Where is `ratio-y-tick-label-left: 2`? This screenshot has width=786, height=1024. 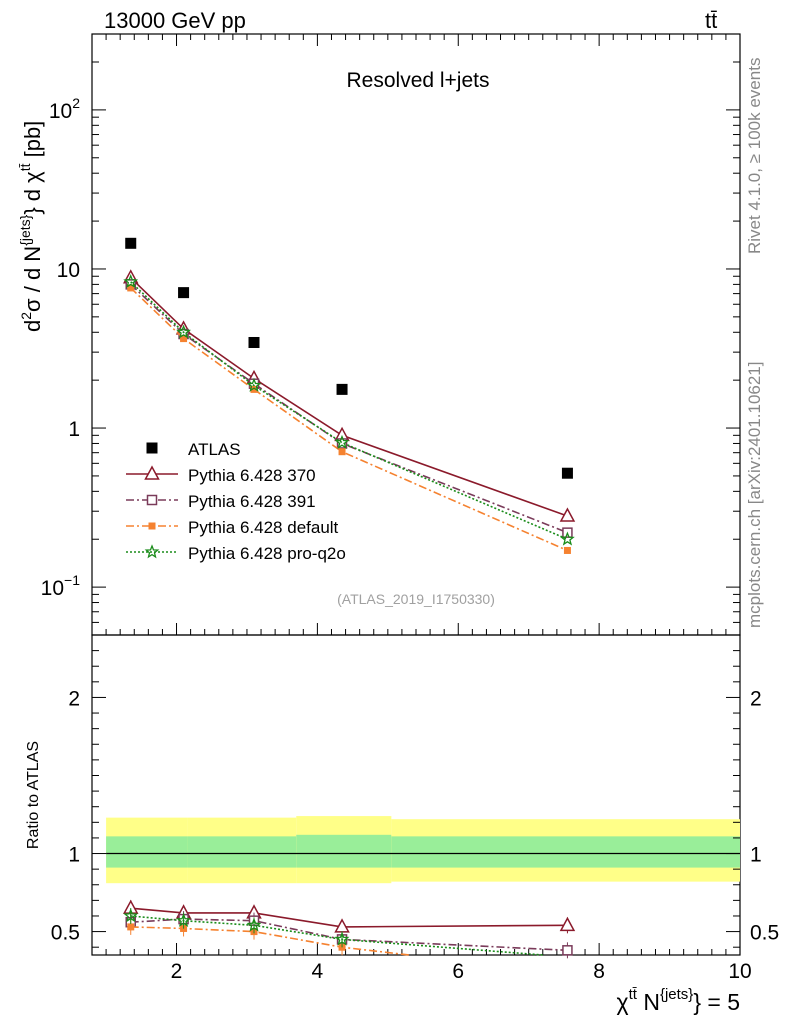
ratio-y-tick-label-left: 2 is located at coordinates (74, 698).